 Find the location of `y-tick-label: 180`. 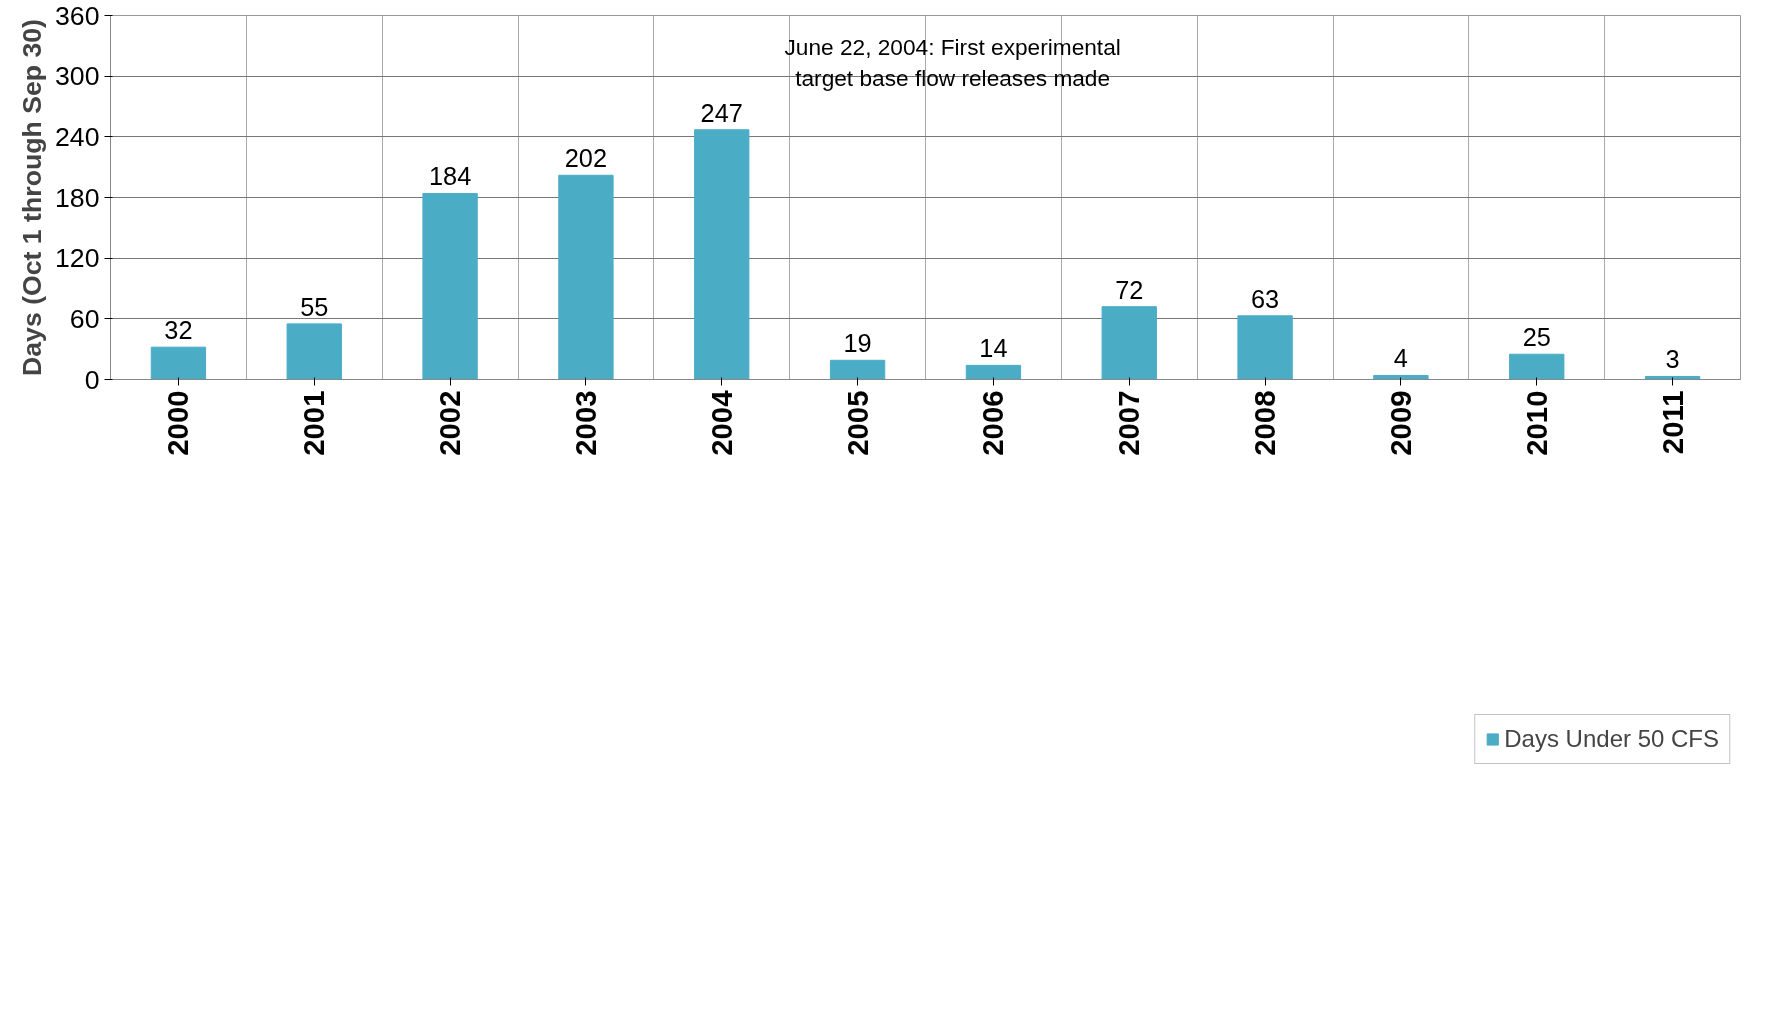

y-tick-label: 180 is located at coordinates (77, 197).